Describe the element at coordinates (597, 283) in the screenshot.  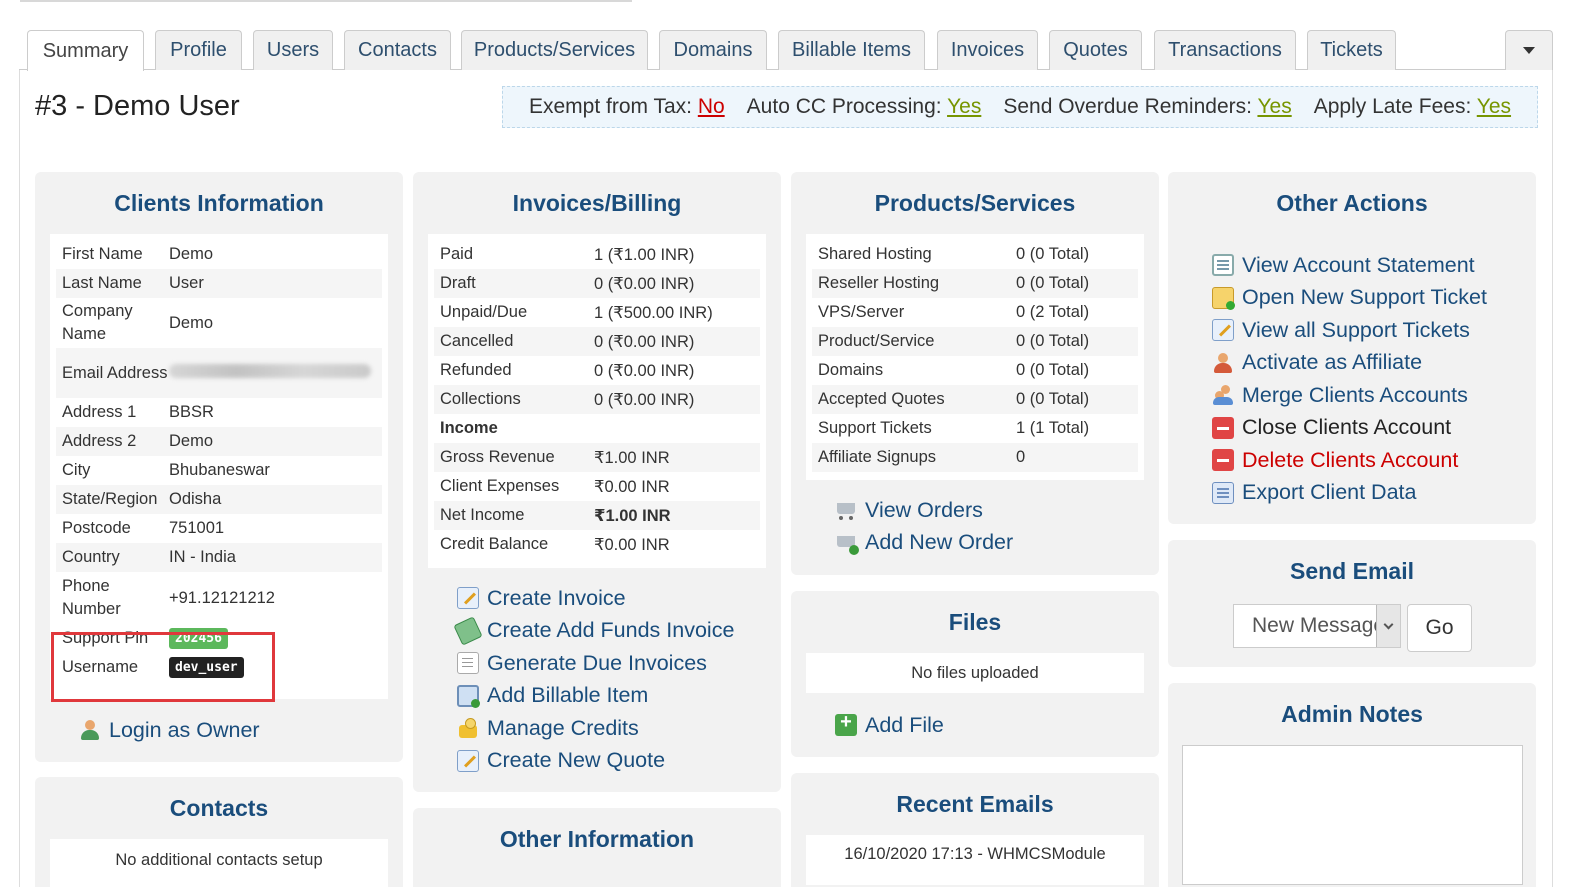
I see `table-row: Draft 0 (₹0.00 INR)` at that location.